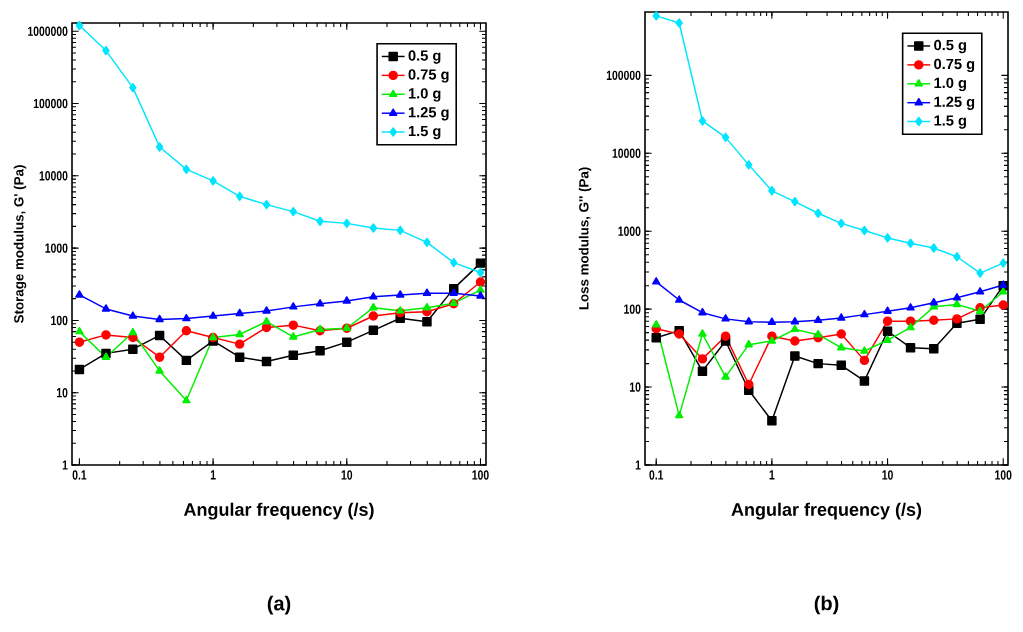 This screenshot has width=1023, height=632. I want to click on text: (b), so click(826, 605).